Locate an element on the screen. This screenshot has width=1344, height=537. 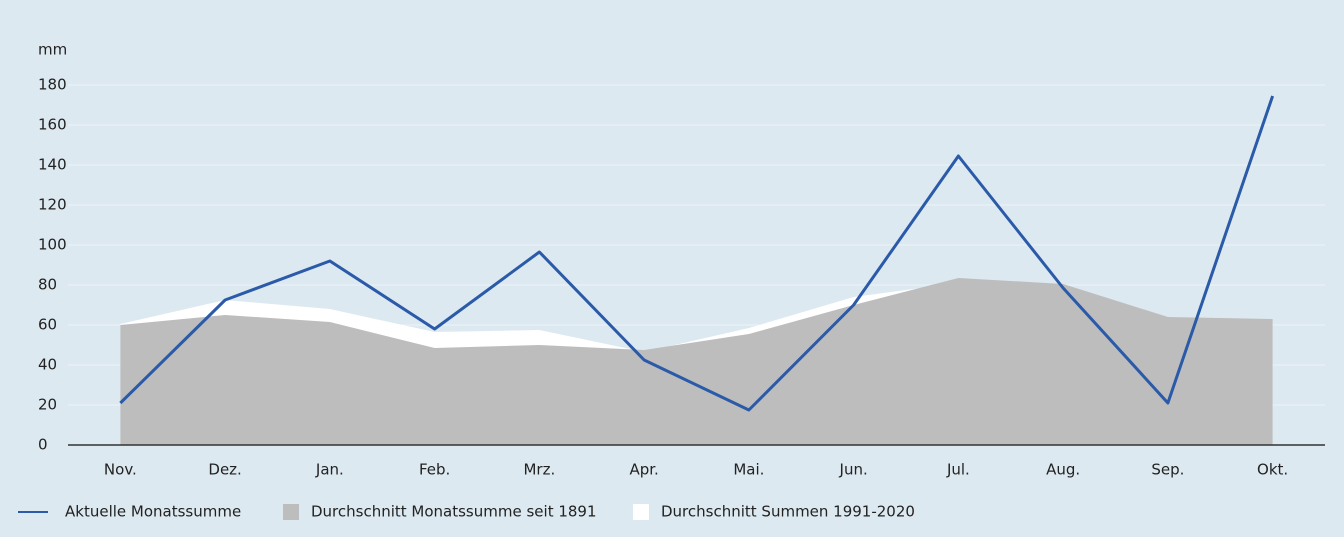
x-tick-label: Aug. is located at coordinates (1063, 470).